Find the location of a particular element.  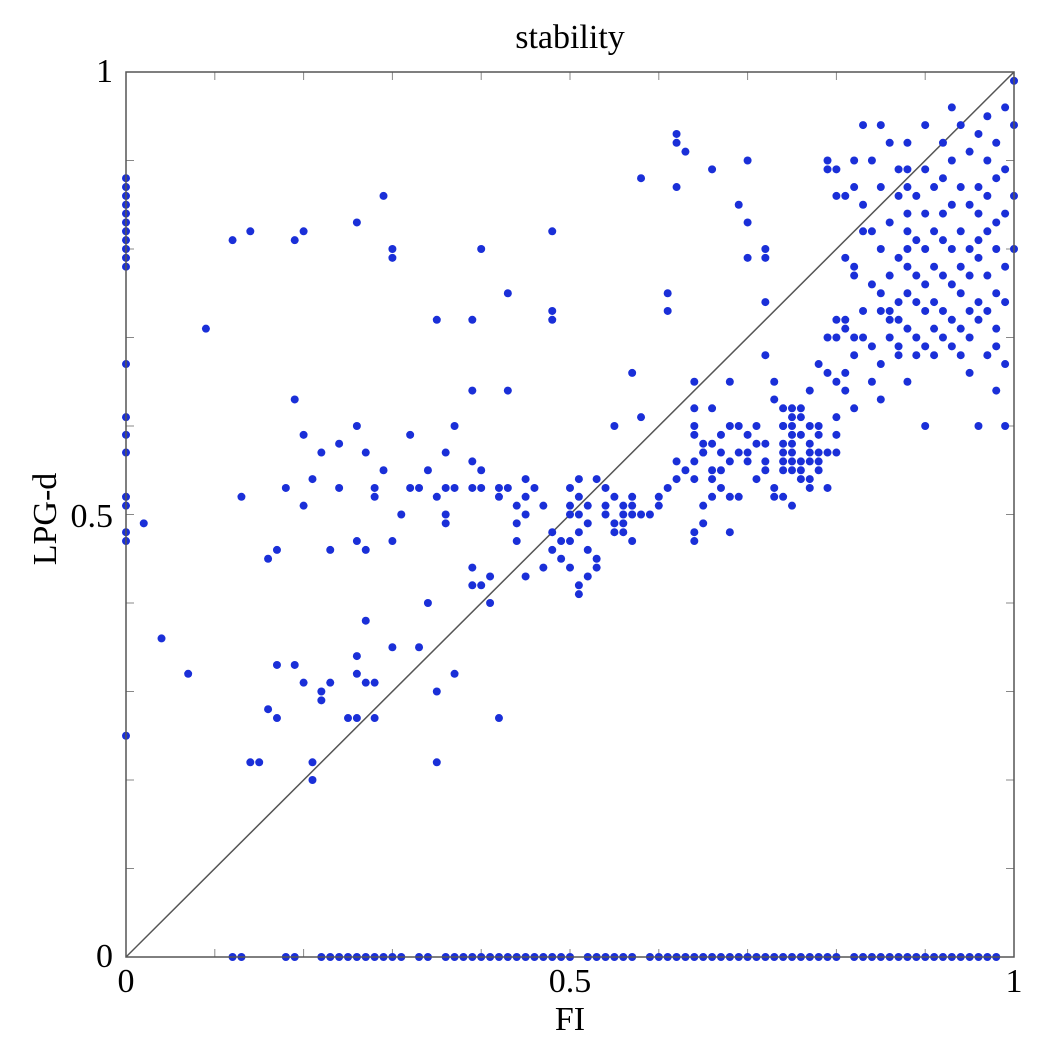

y-tick-label: 0.5 is located at coordinates (92, 516).